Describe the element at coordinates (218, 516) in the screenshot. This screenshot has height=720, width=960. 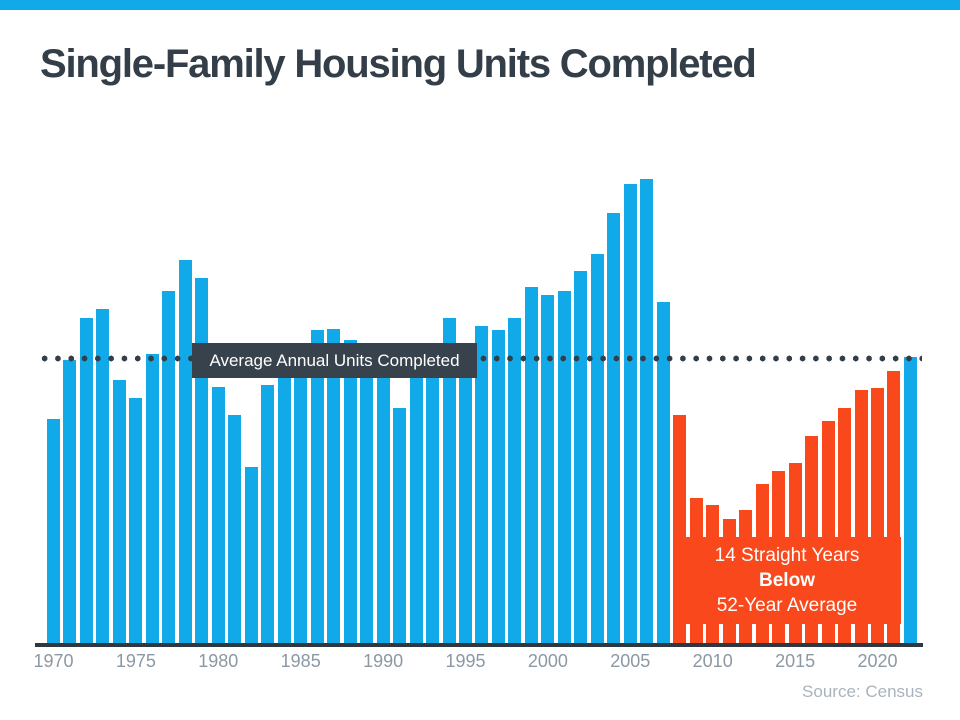
I see `bar-1980` at that location.